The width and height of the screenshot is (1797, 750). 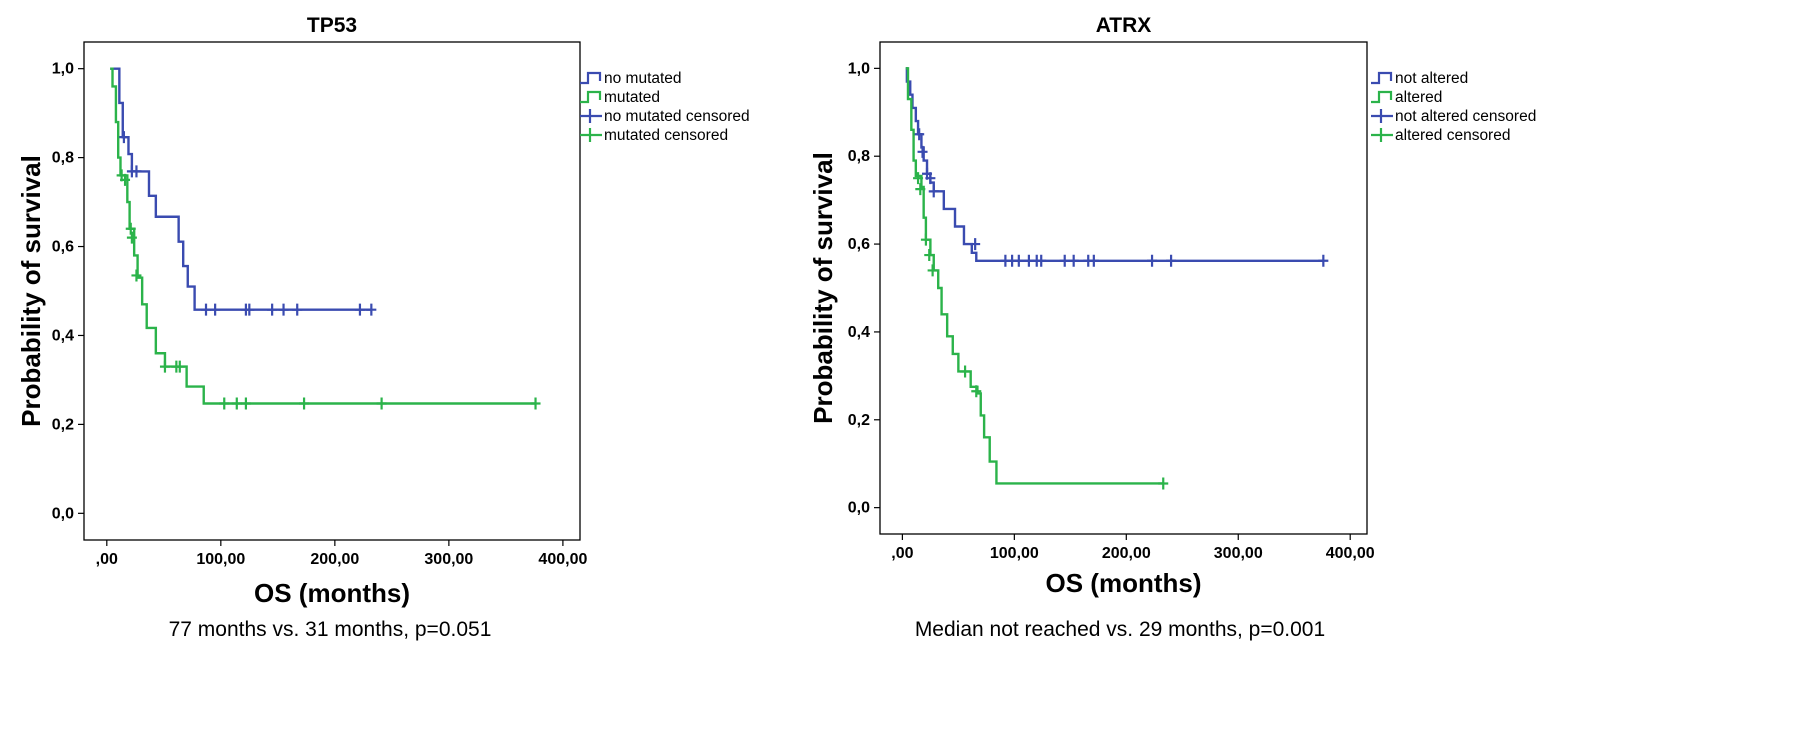 What do you see at coordinates (1418, 97) in the screenshot?
I see `legend-label: altered` at bounding box center [1418, 97].